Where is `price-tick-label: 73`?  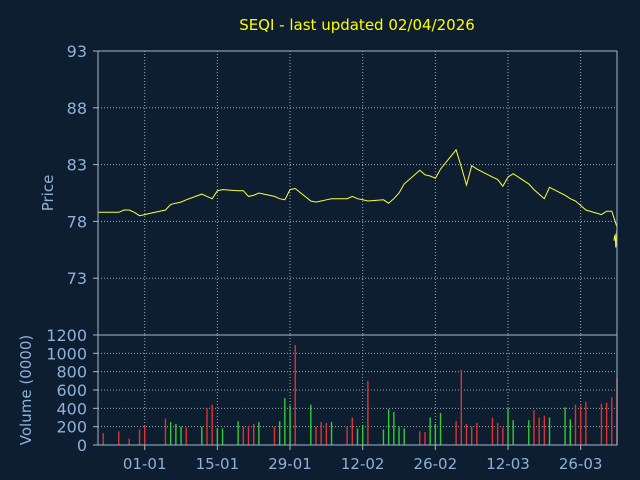
price-tick-label: 73 is located at coordinates (77, 278).